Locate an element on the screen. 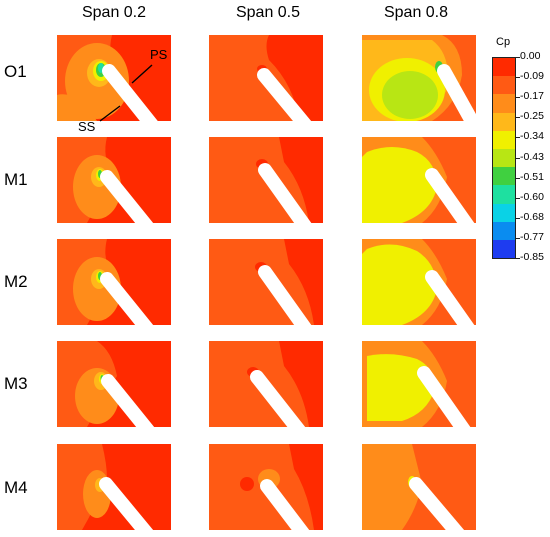 The width and height of the screenshot is (550, 537). ps-pointer-line is located at coordinates (142, 74).